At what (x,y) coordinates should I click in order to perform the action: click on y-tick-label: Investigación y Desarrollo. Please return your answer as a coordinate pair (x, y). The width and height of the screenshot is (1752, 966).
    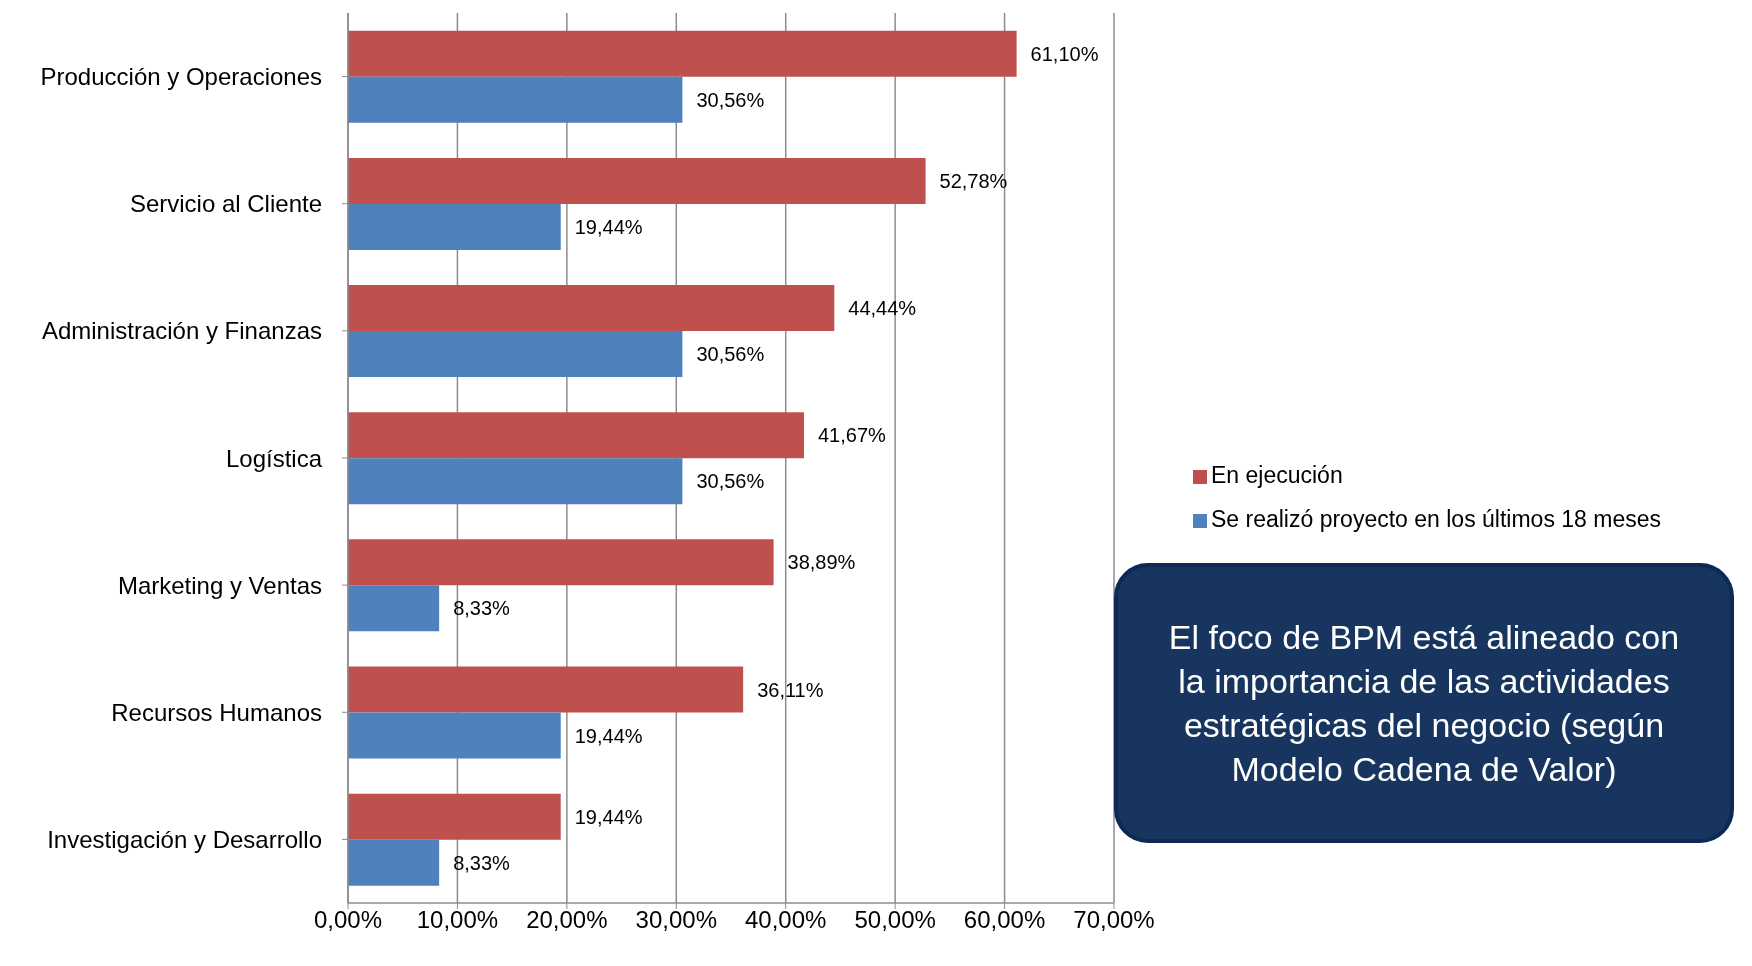
    Looking at the image, I should click on (184, 839).